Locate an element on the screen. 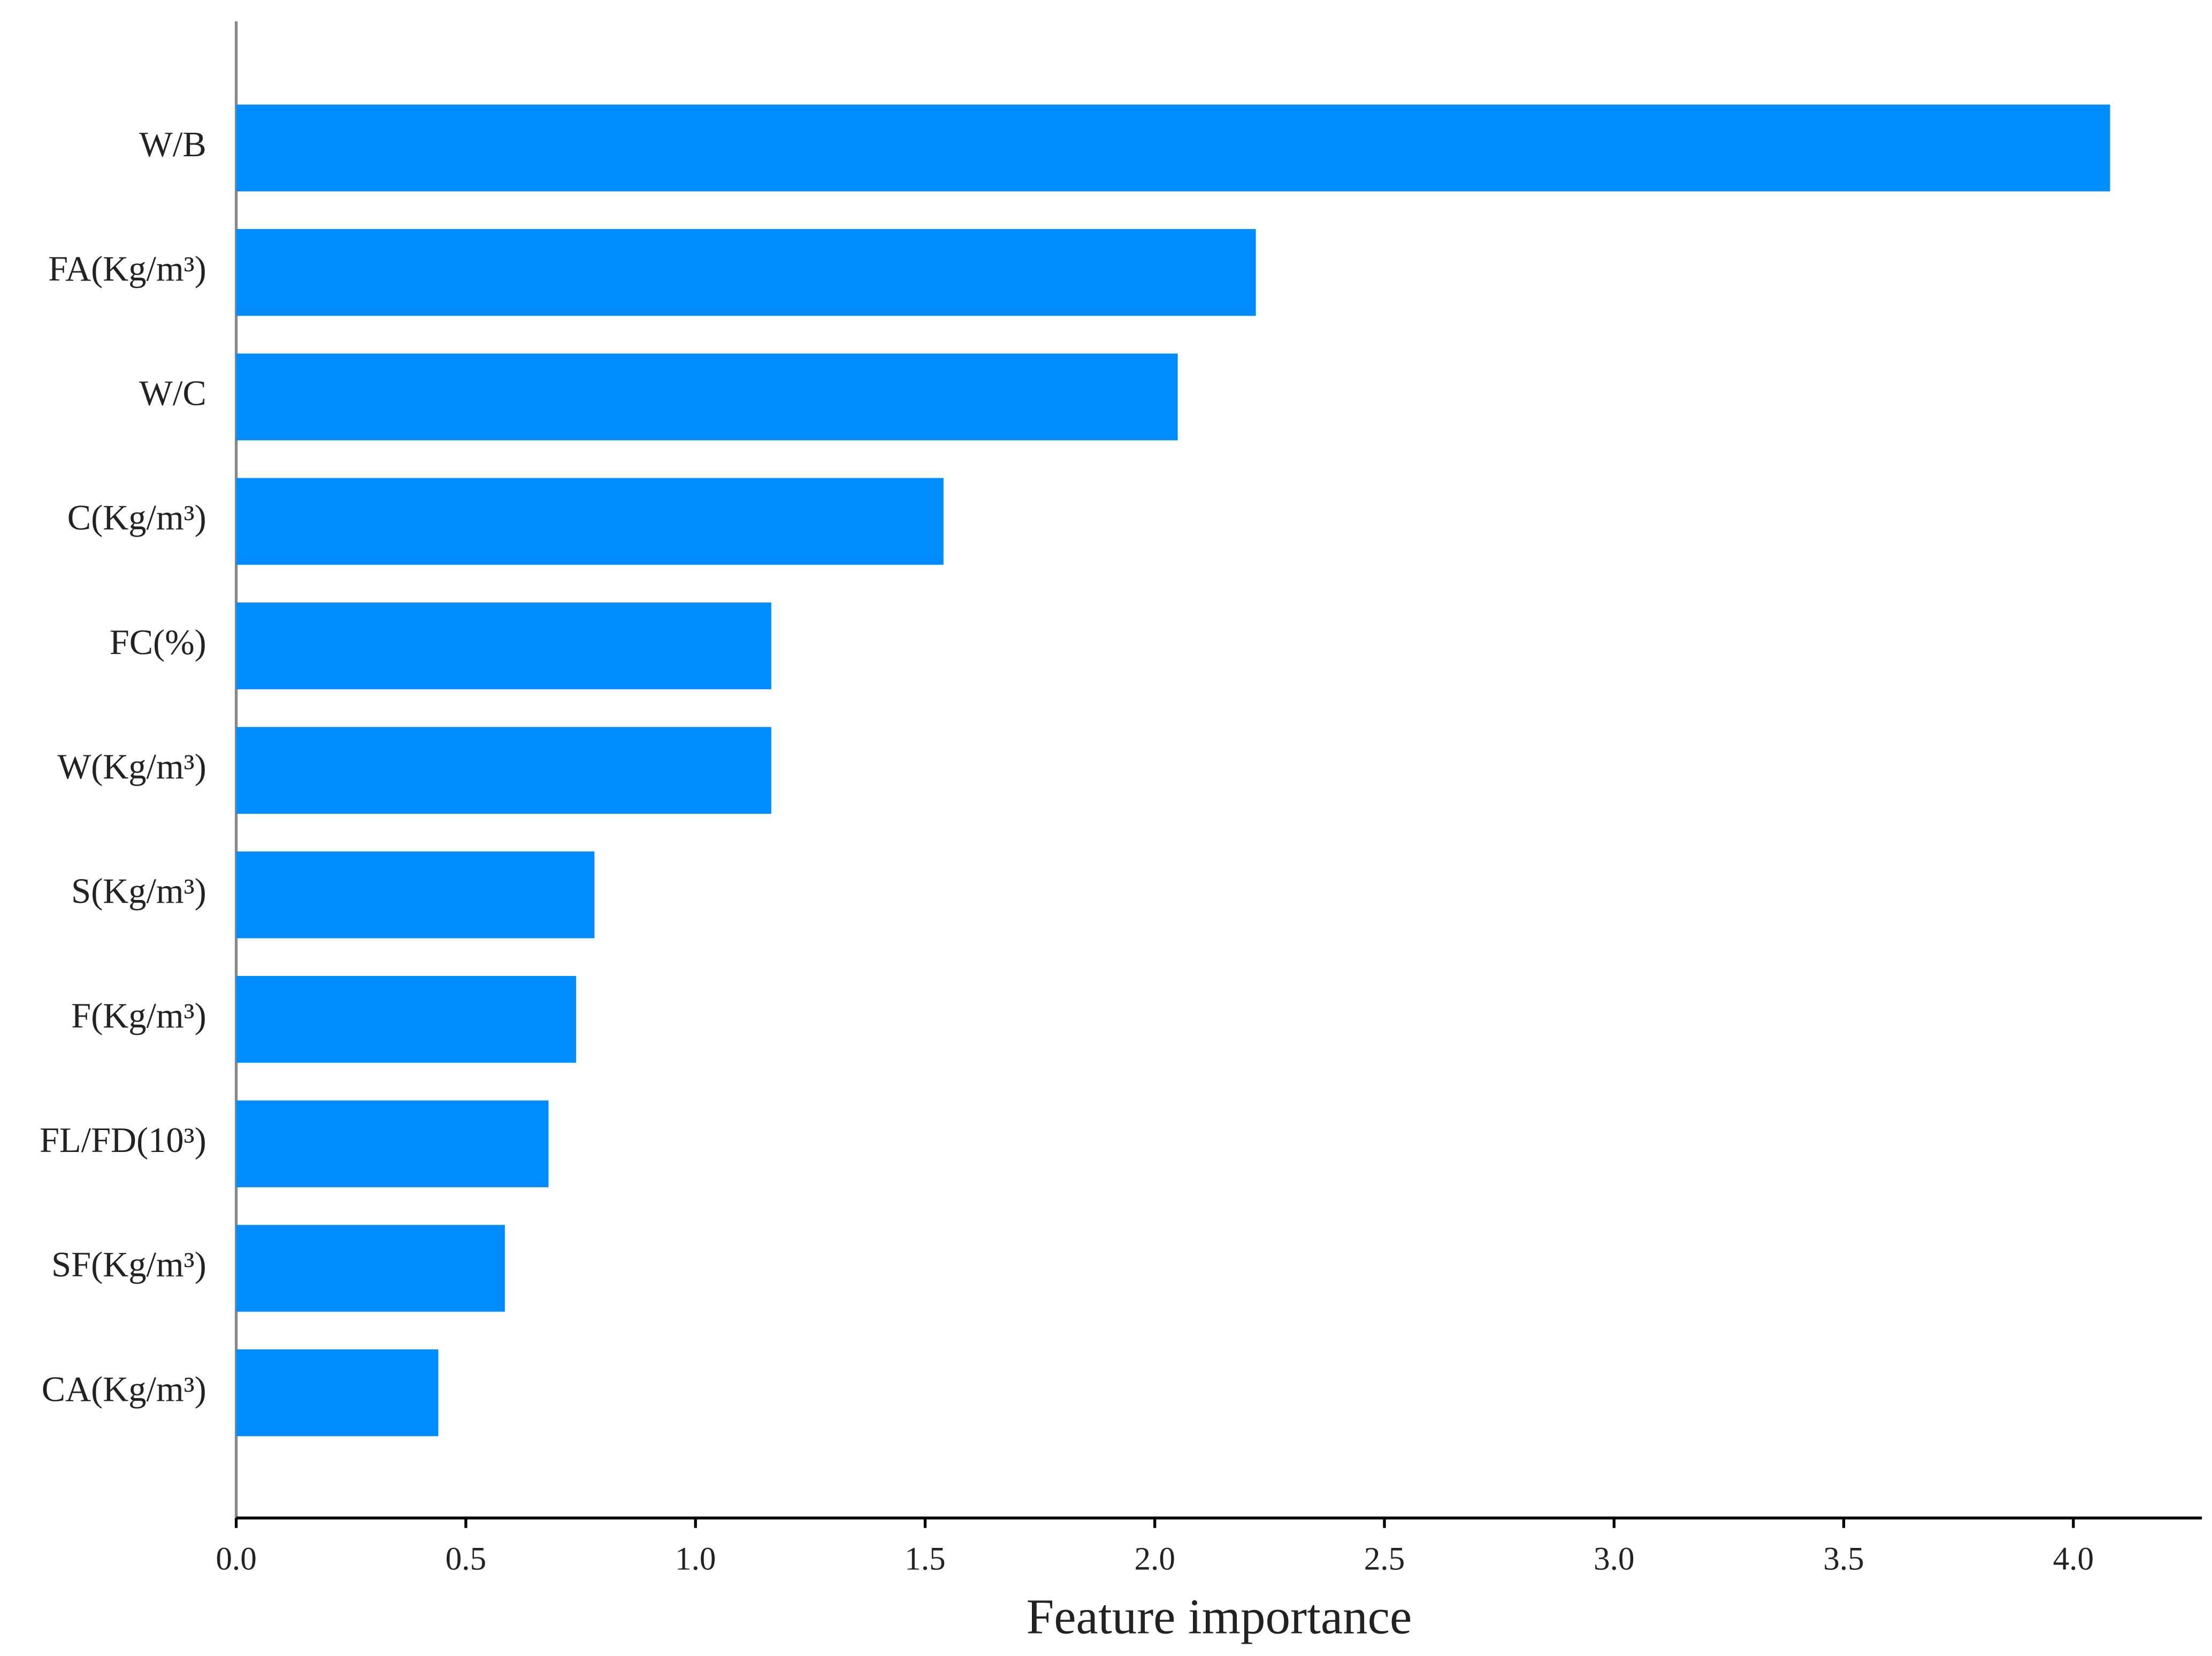 The image size is (2212, 1656). x-tick-label: 3.5 is located at coordinates (1843, 1559).